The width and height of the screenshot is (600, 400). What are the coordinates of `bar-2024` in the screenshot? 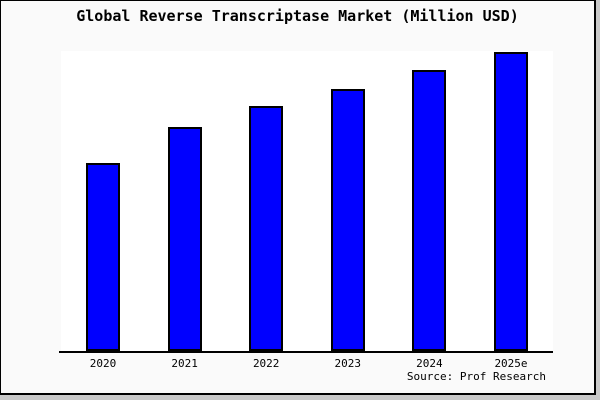 It's located at (429, 210).